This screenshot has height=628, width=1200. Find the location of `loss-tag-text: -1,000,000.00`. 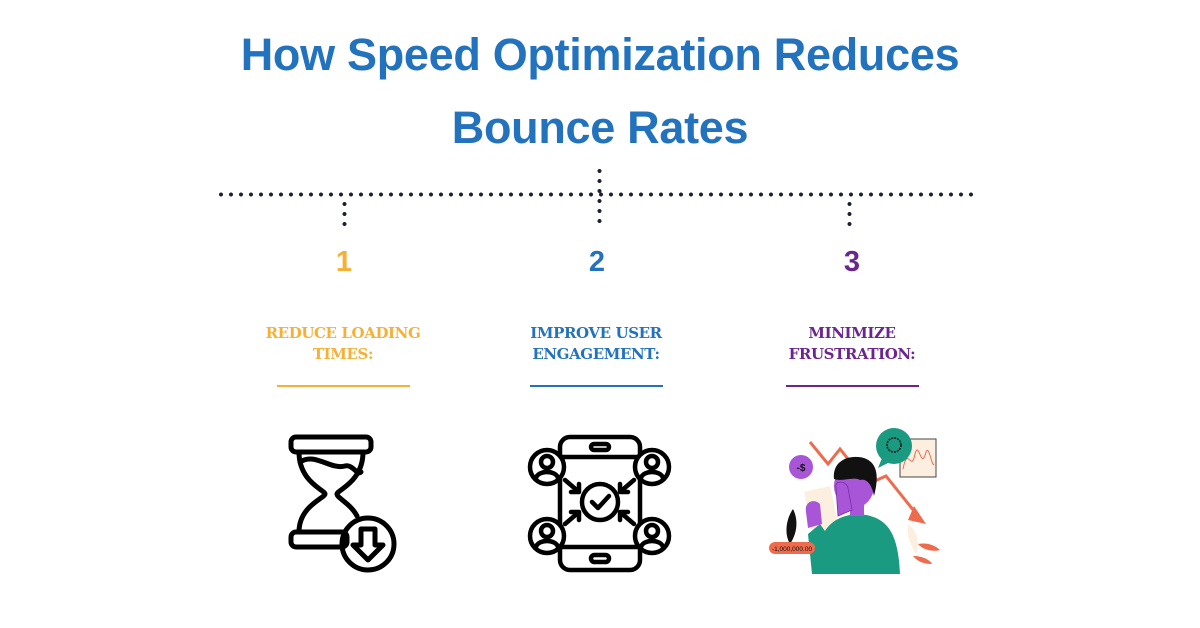

loss-tag-text: -1,000,000.00 is located at coordinates (792, 549).